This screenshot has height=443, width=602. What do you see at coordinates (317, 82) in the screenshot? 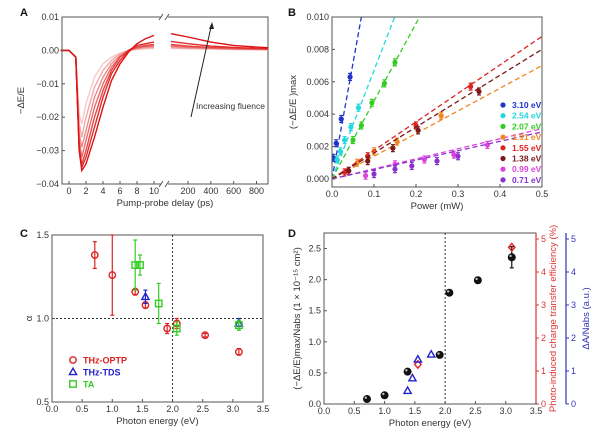
I see `y-tick-label: 0.006` at bounding box center [317, 82].